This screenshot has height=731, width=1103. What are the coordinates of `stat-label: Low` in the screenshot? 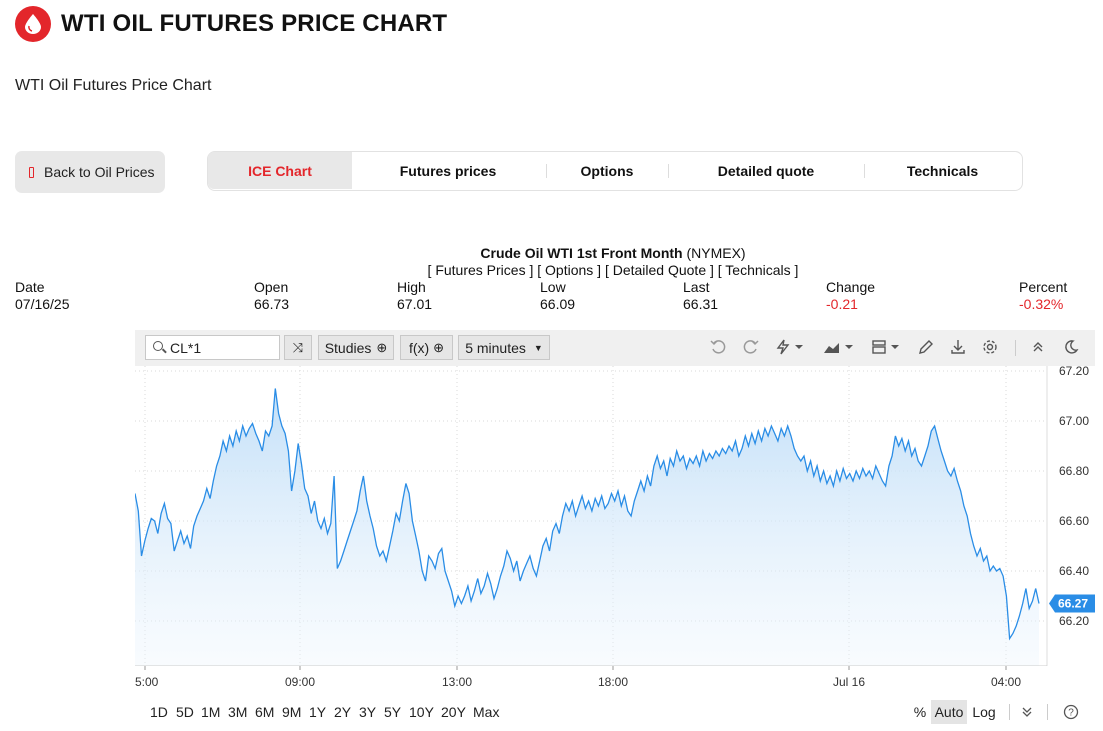 It's located at (553, 287).